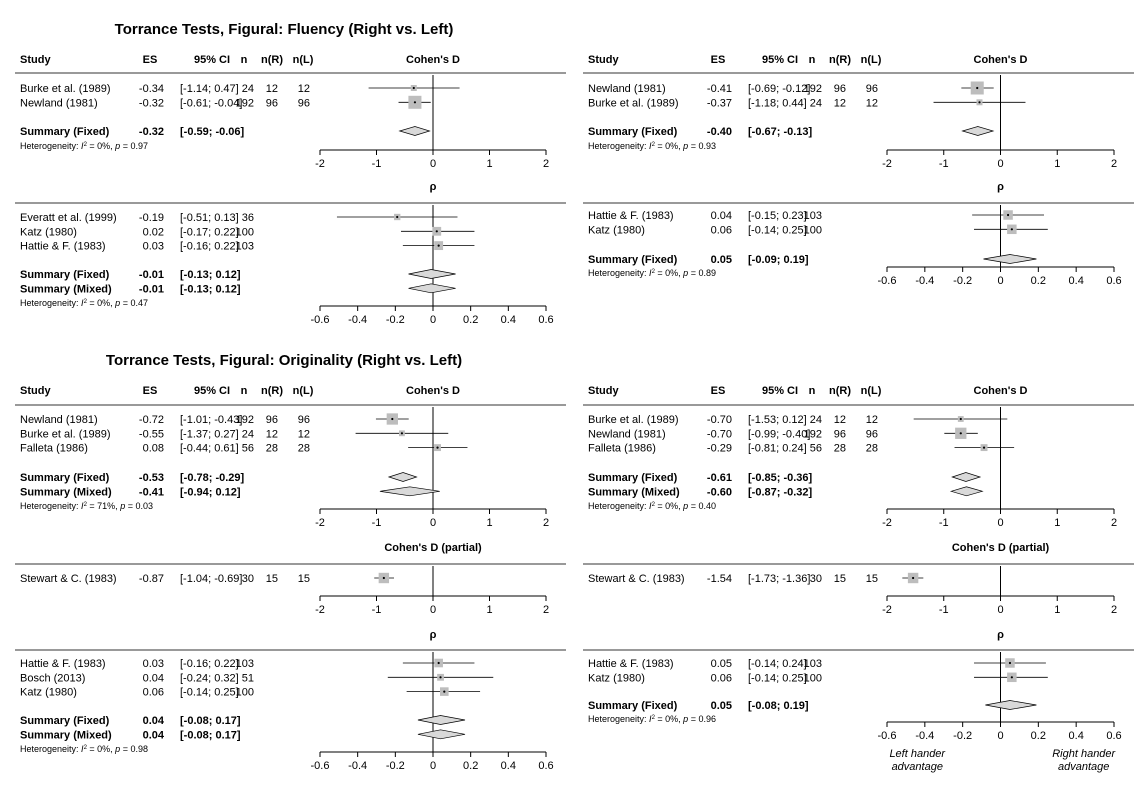 This screenshot has height=796, width=1136. Describe the element at coordinates (1076, 281) in the screenshot. I see `x-tick-label: 0.4` at that location.